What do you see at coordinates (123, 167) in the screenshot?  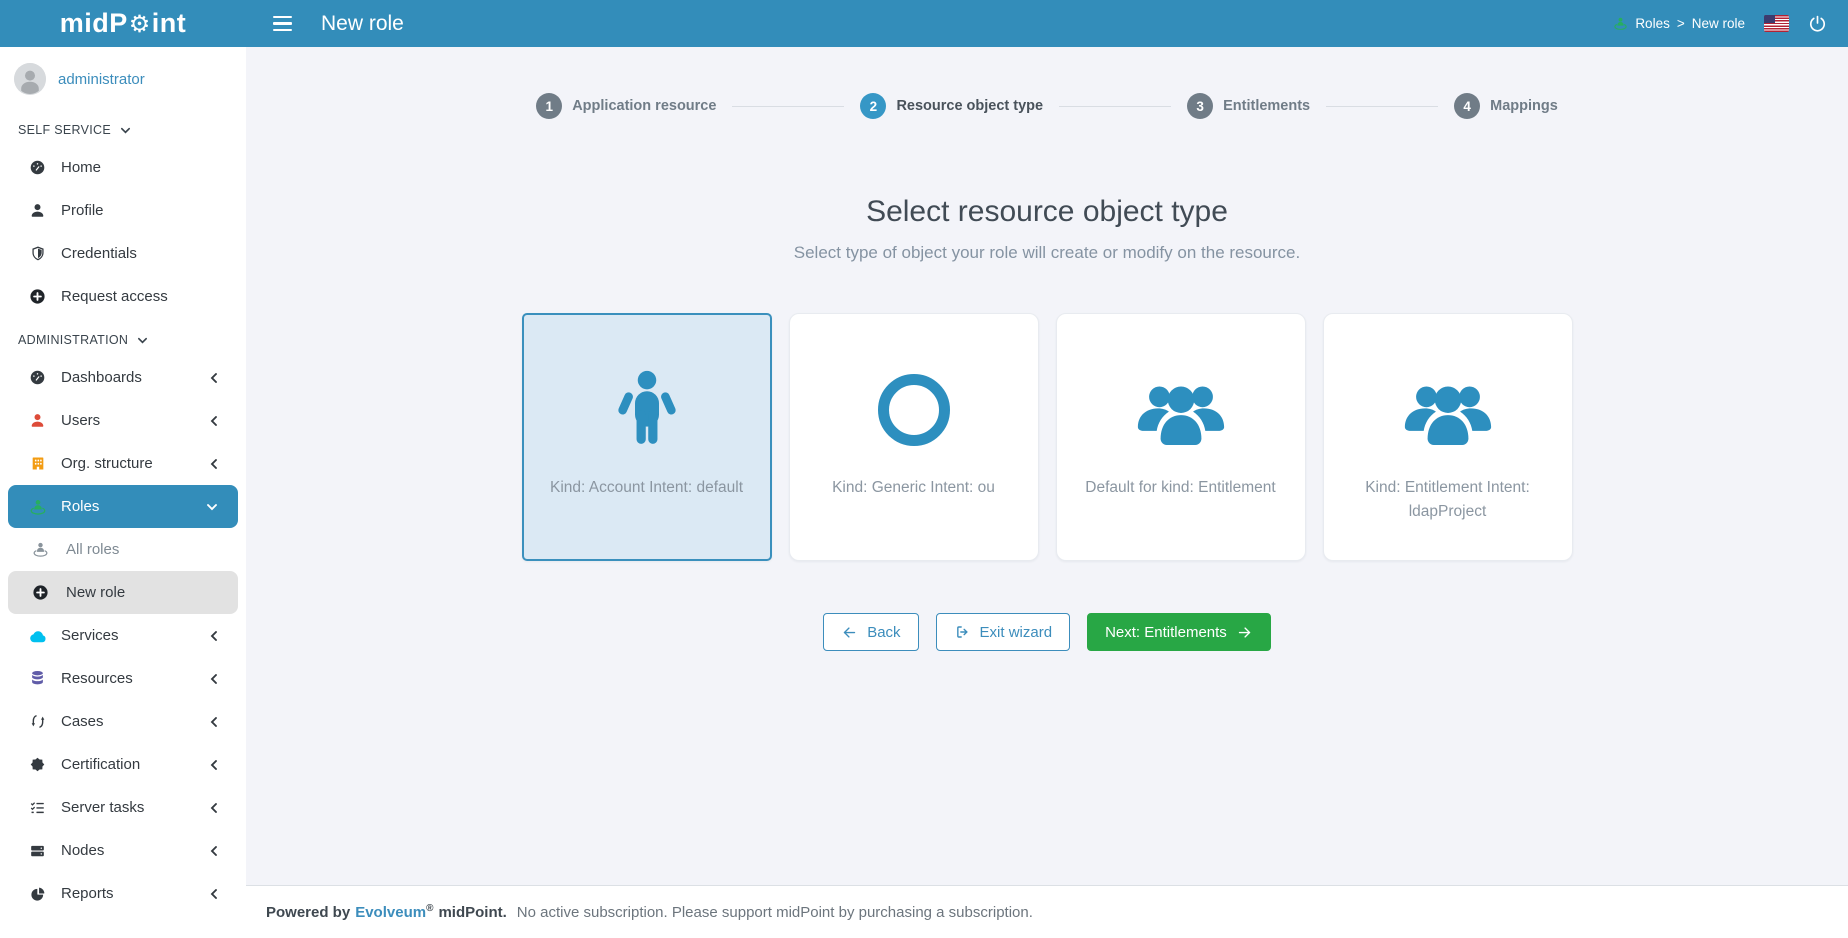 I see `sidebar-item-home: Home` at bounding box center [123, 167].